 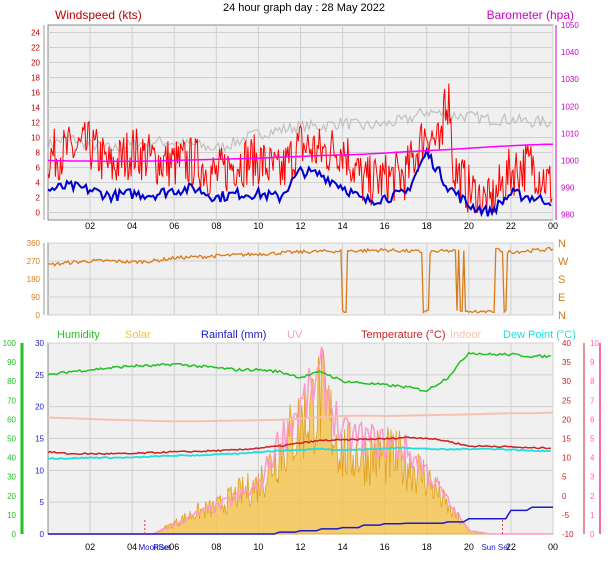 I want to click on barometer-y-tick-label: 1020, so click(x=570, y=106).